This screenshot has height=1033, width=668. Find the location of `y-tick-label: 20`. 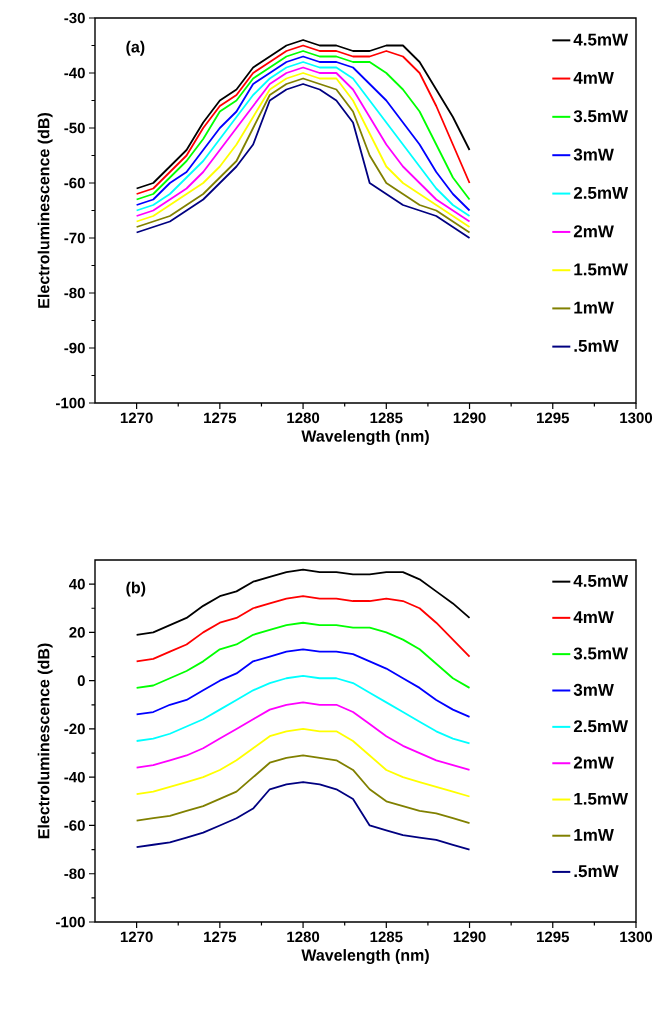

y-tick-label: 20 is located at coordinates (77, 632).